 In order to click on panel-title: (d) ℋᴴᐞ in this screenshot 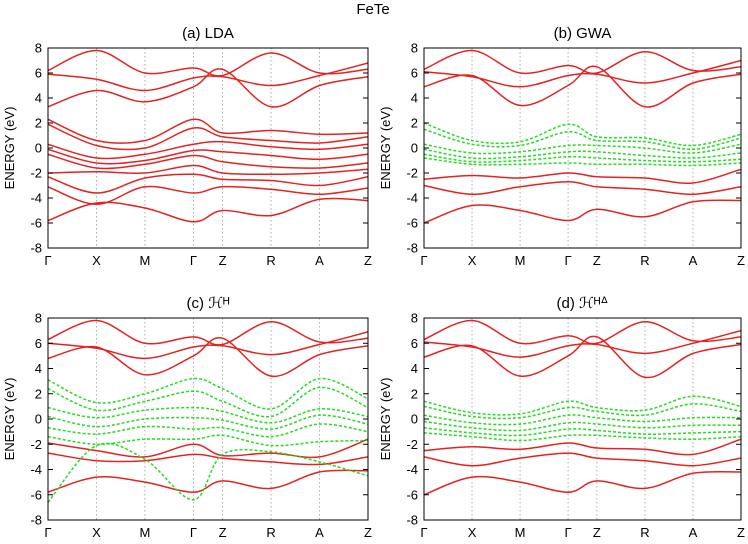, I will do `click(583, 303)`.